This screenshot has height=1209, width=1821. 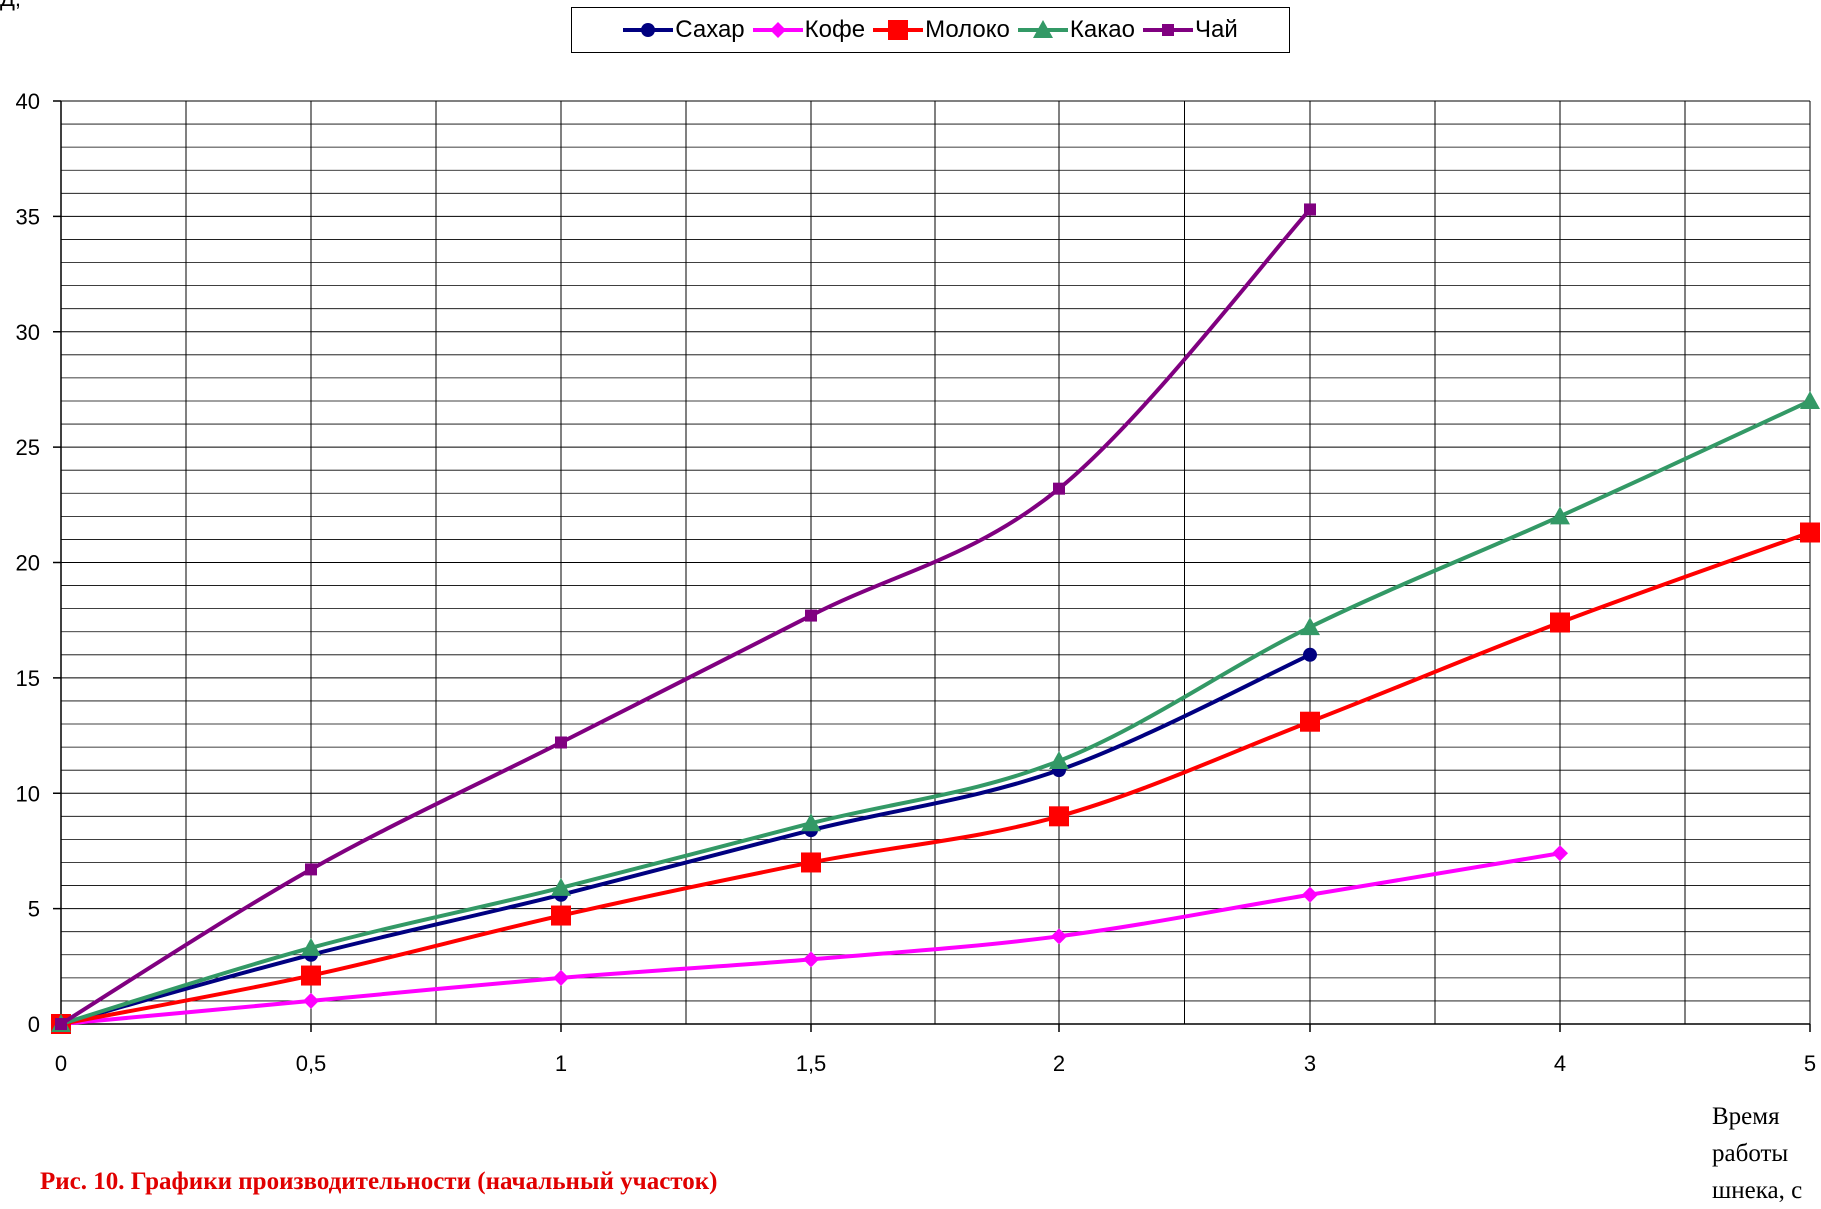 What do you see at coordinates (34, 909) in the screenshot?
I see `y-tick-label: 5` at bounding box center [34, 909].